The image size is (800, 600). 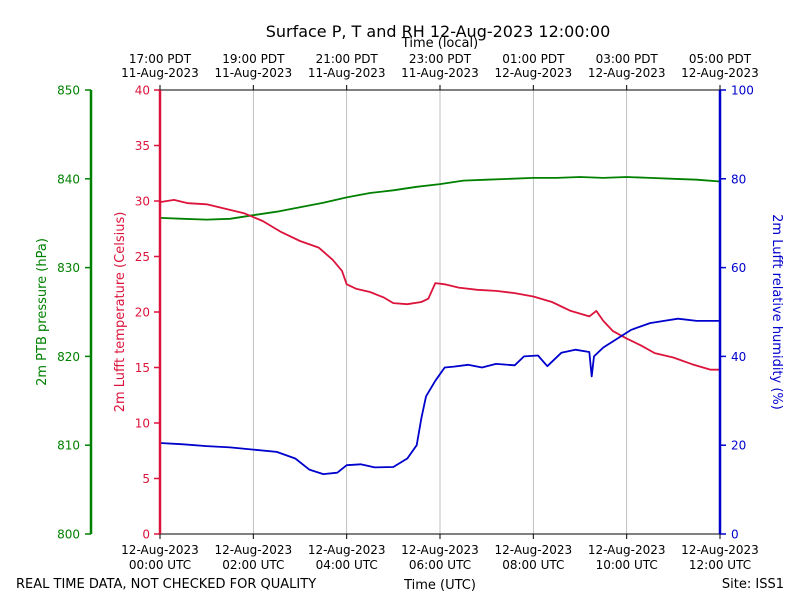 I want to click on top-tick-time: 23:00 PDT, so click(x=440, y=59).